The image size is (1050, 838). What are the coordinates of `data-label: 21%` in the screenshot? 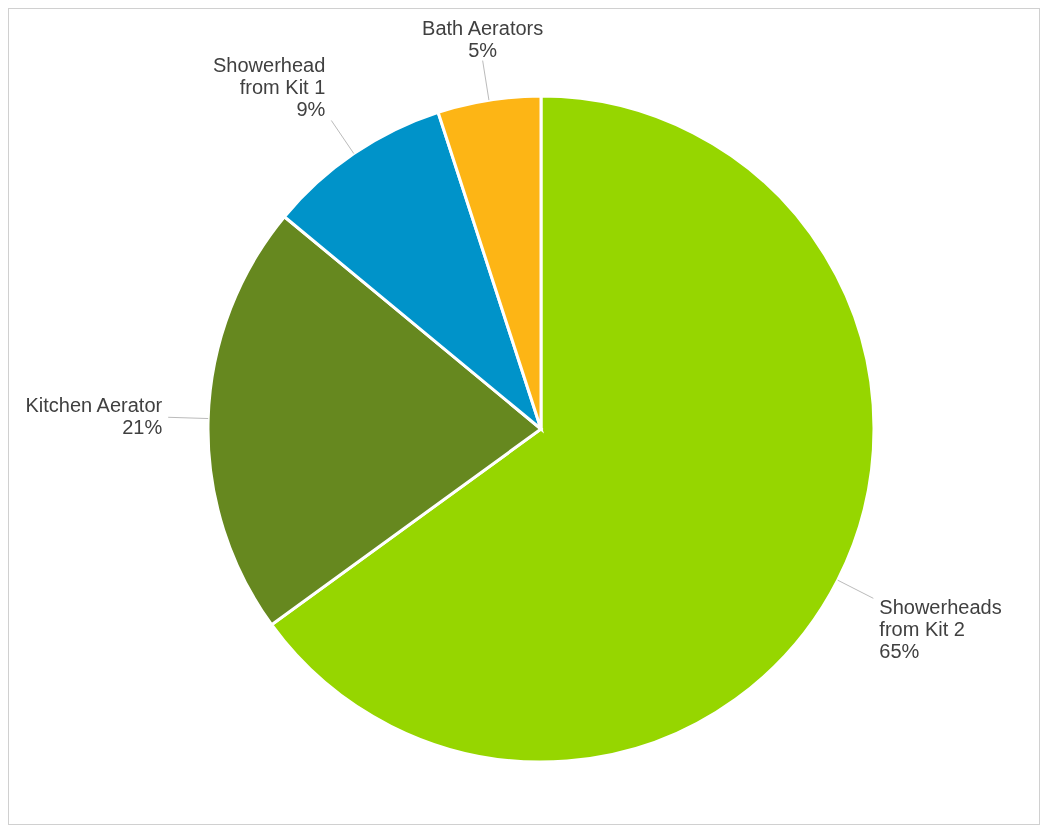 It's located at (142, 427).